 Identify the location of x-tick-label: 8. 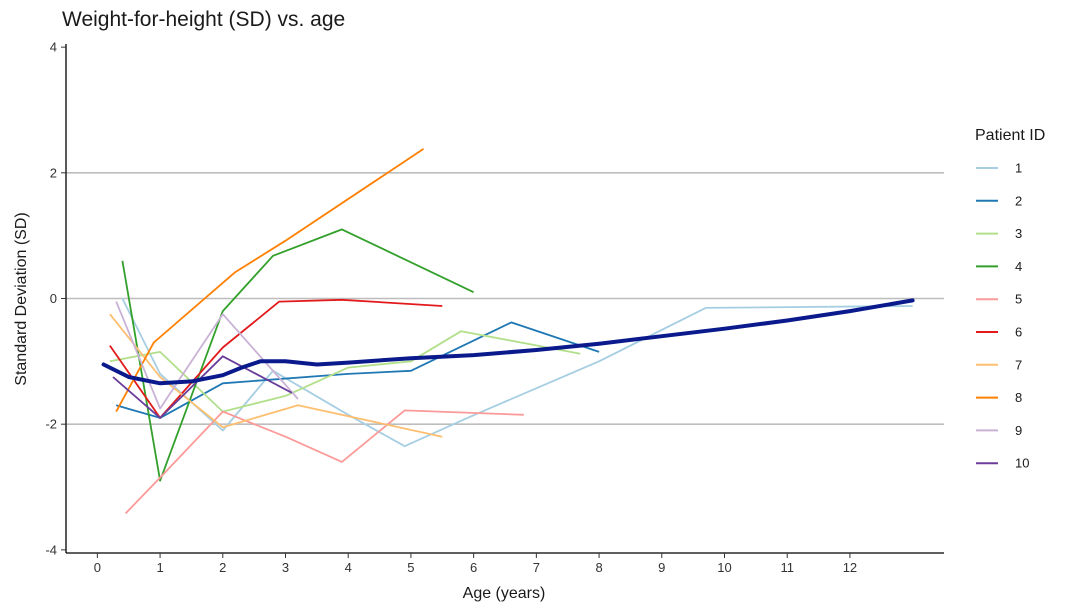
(598, 567).